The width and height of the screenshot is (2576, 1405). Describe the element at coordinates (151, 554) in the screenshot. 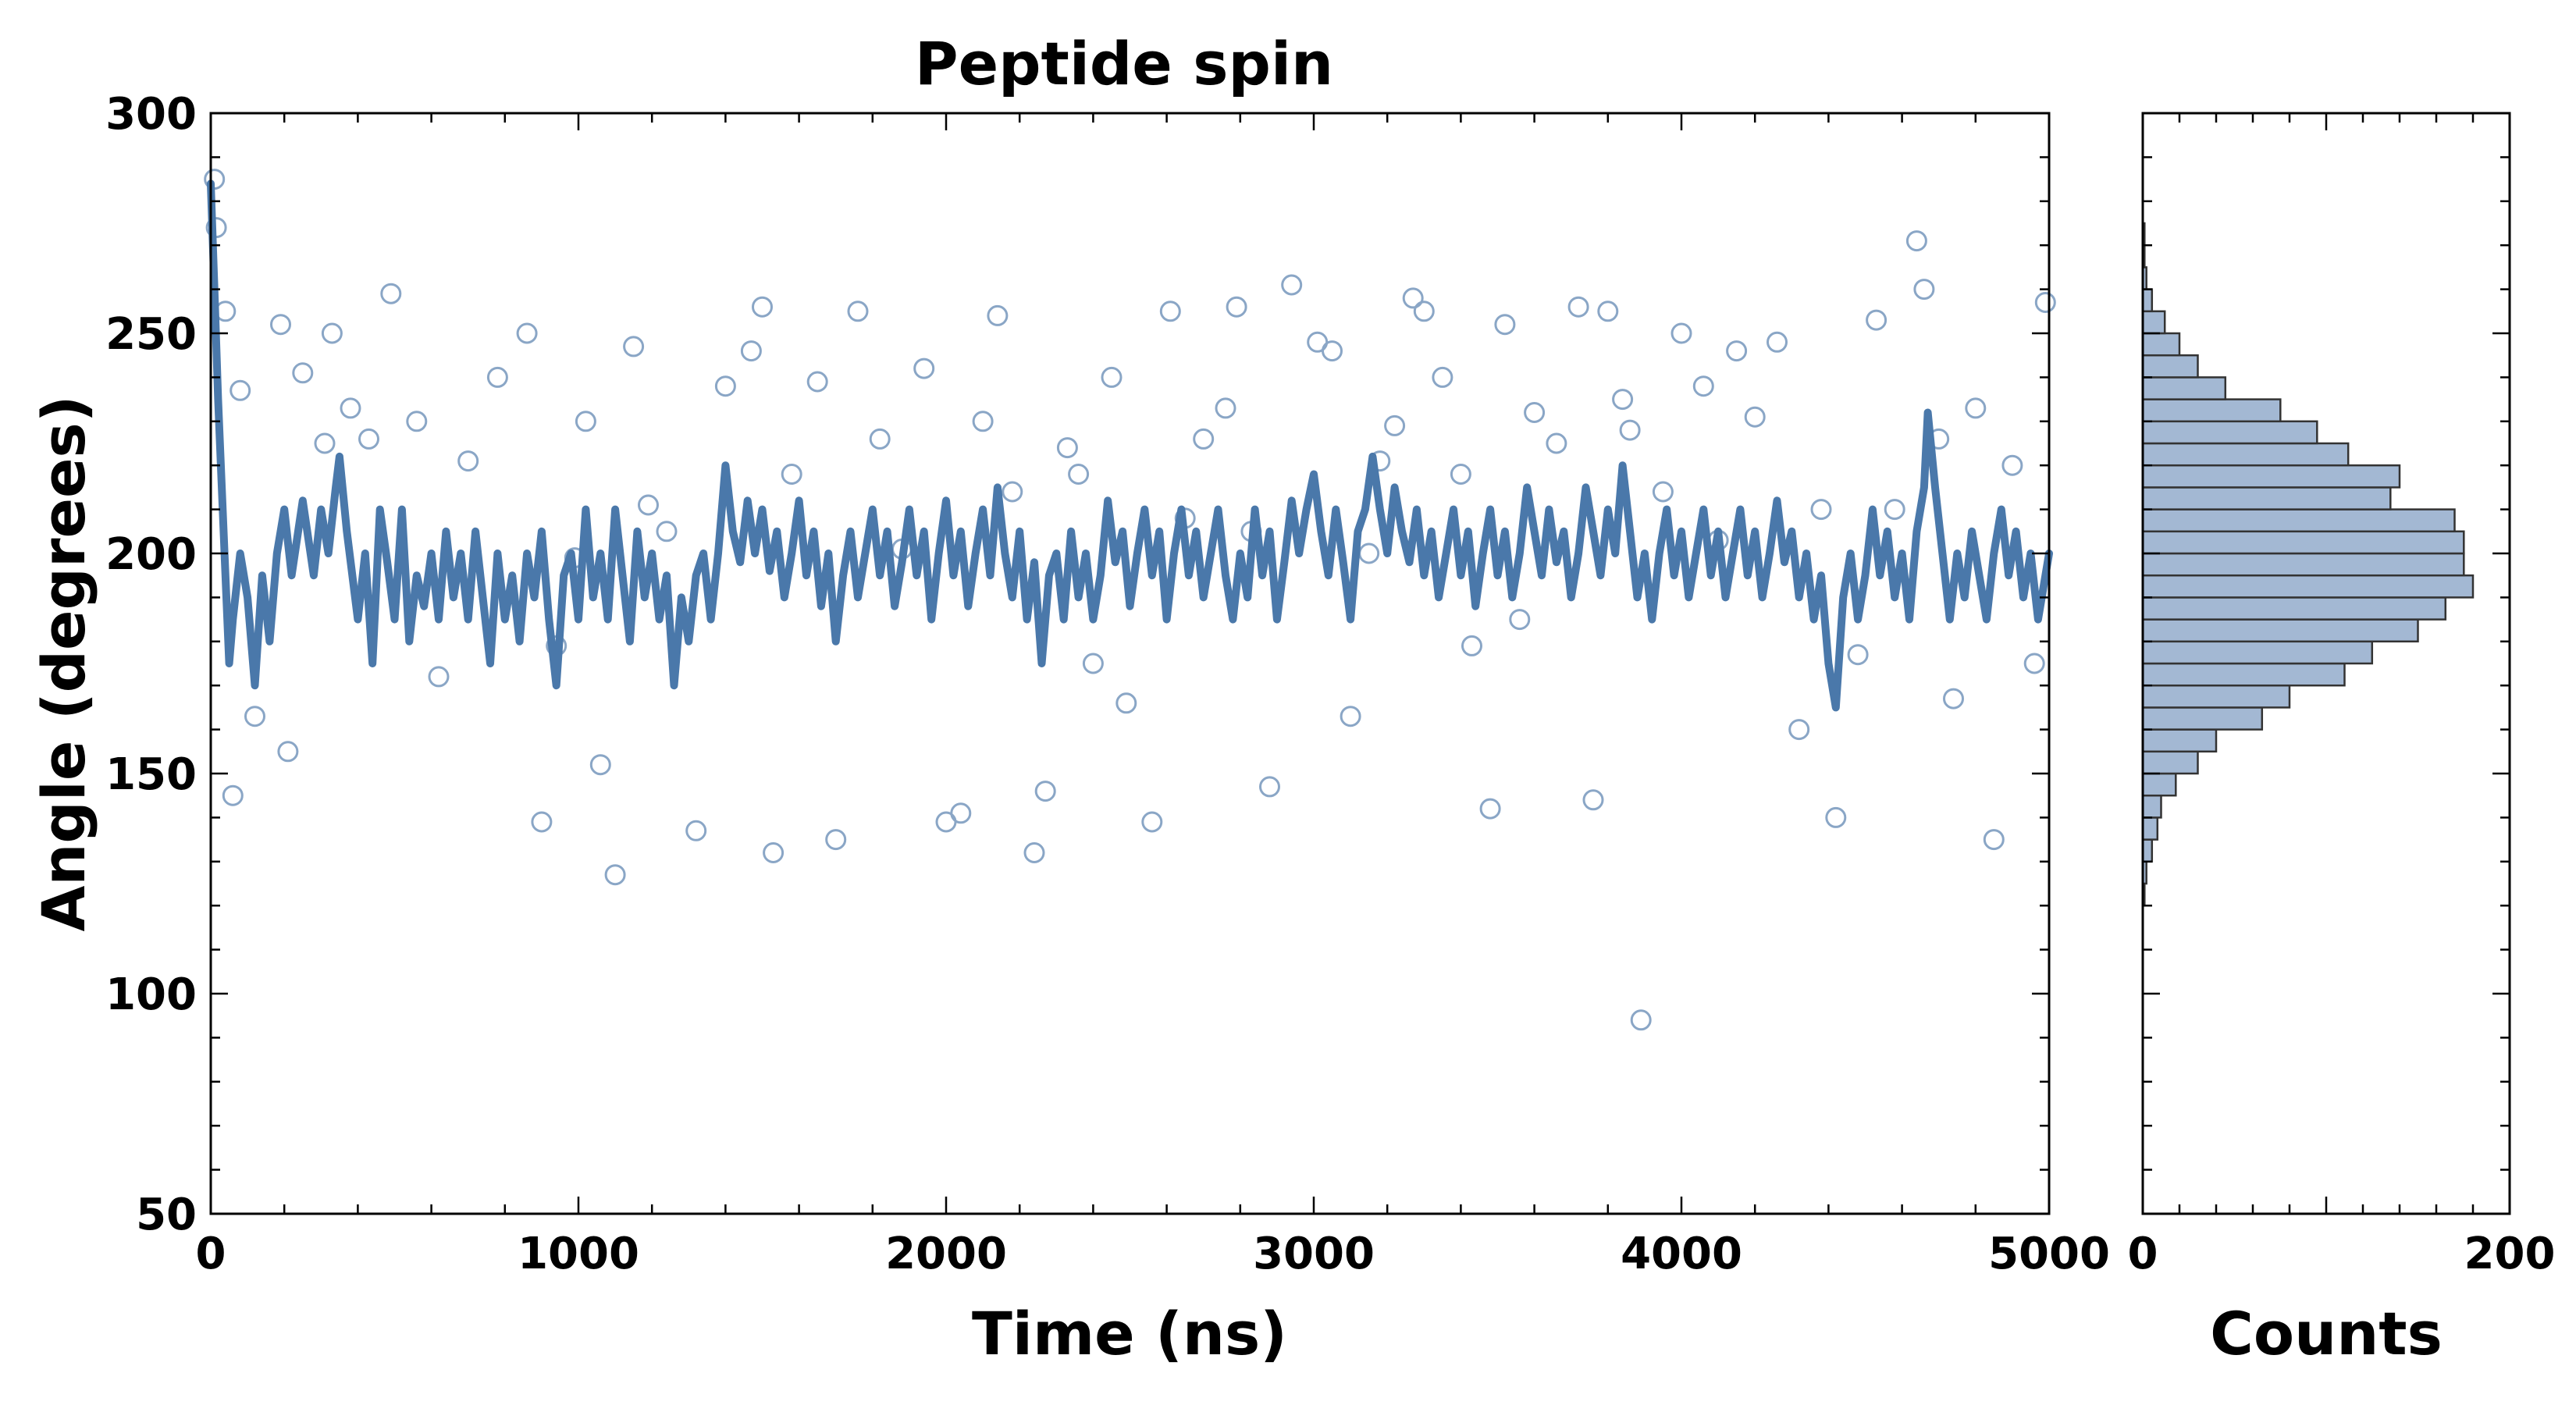

I see `y-tick-label: 200` at that location.